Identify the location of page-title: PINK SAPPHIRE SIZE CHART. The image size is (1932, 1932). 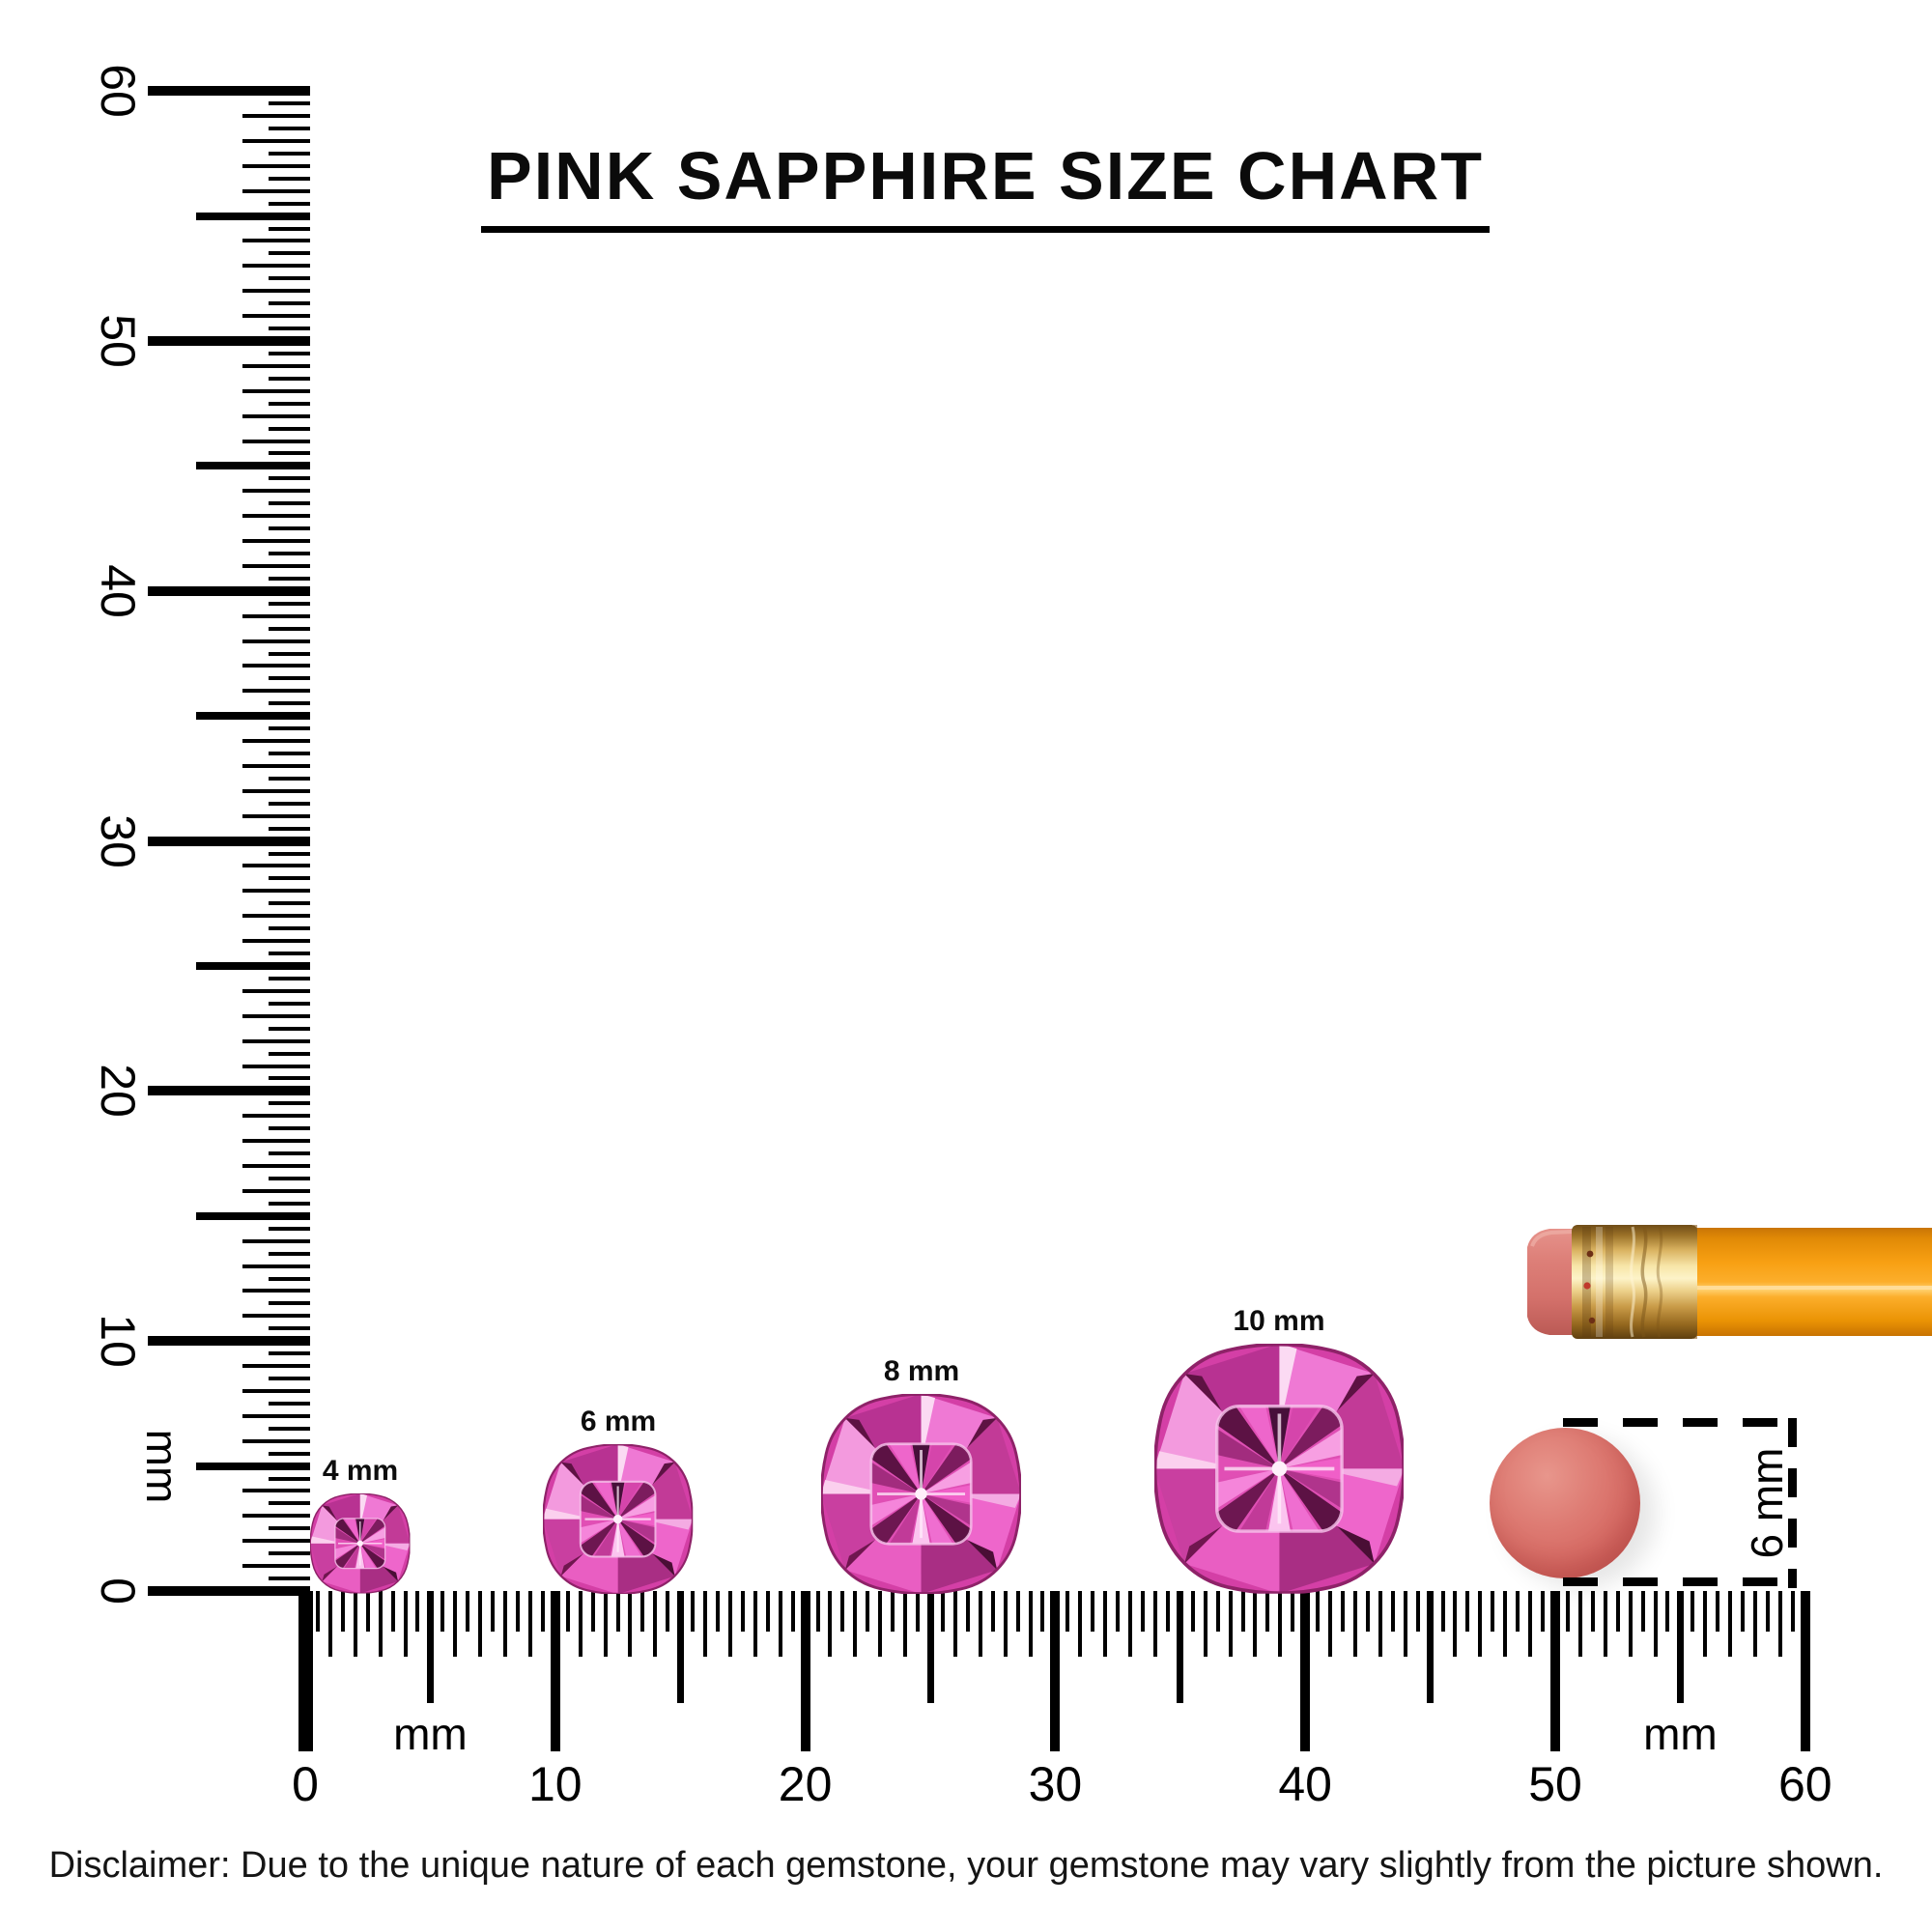
(985, 185).